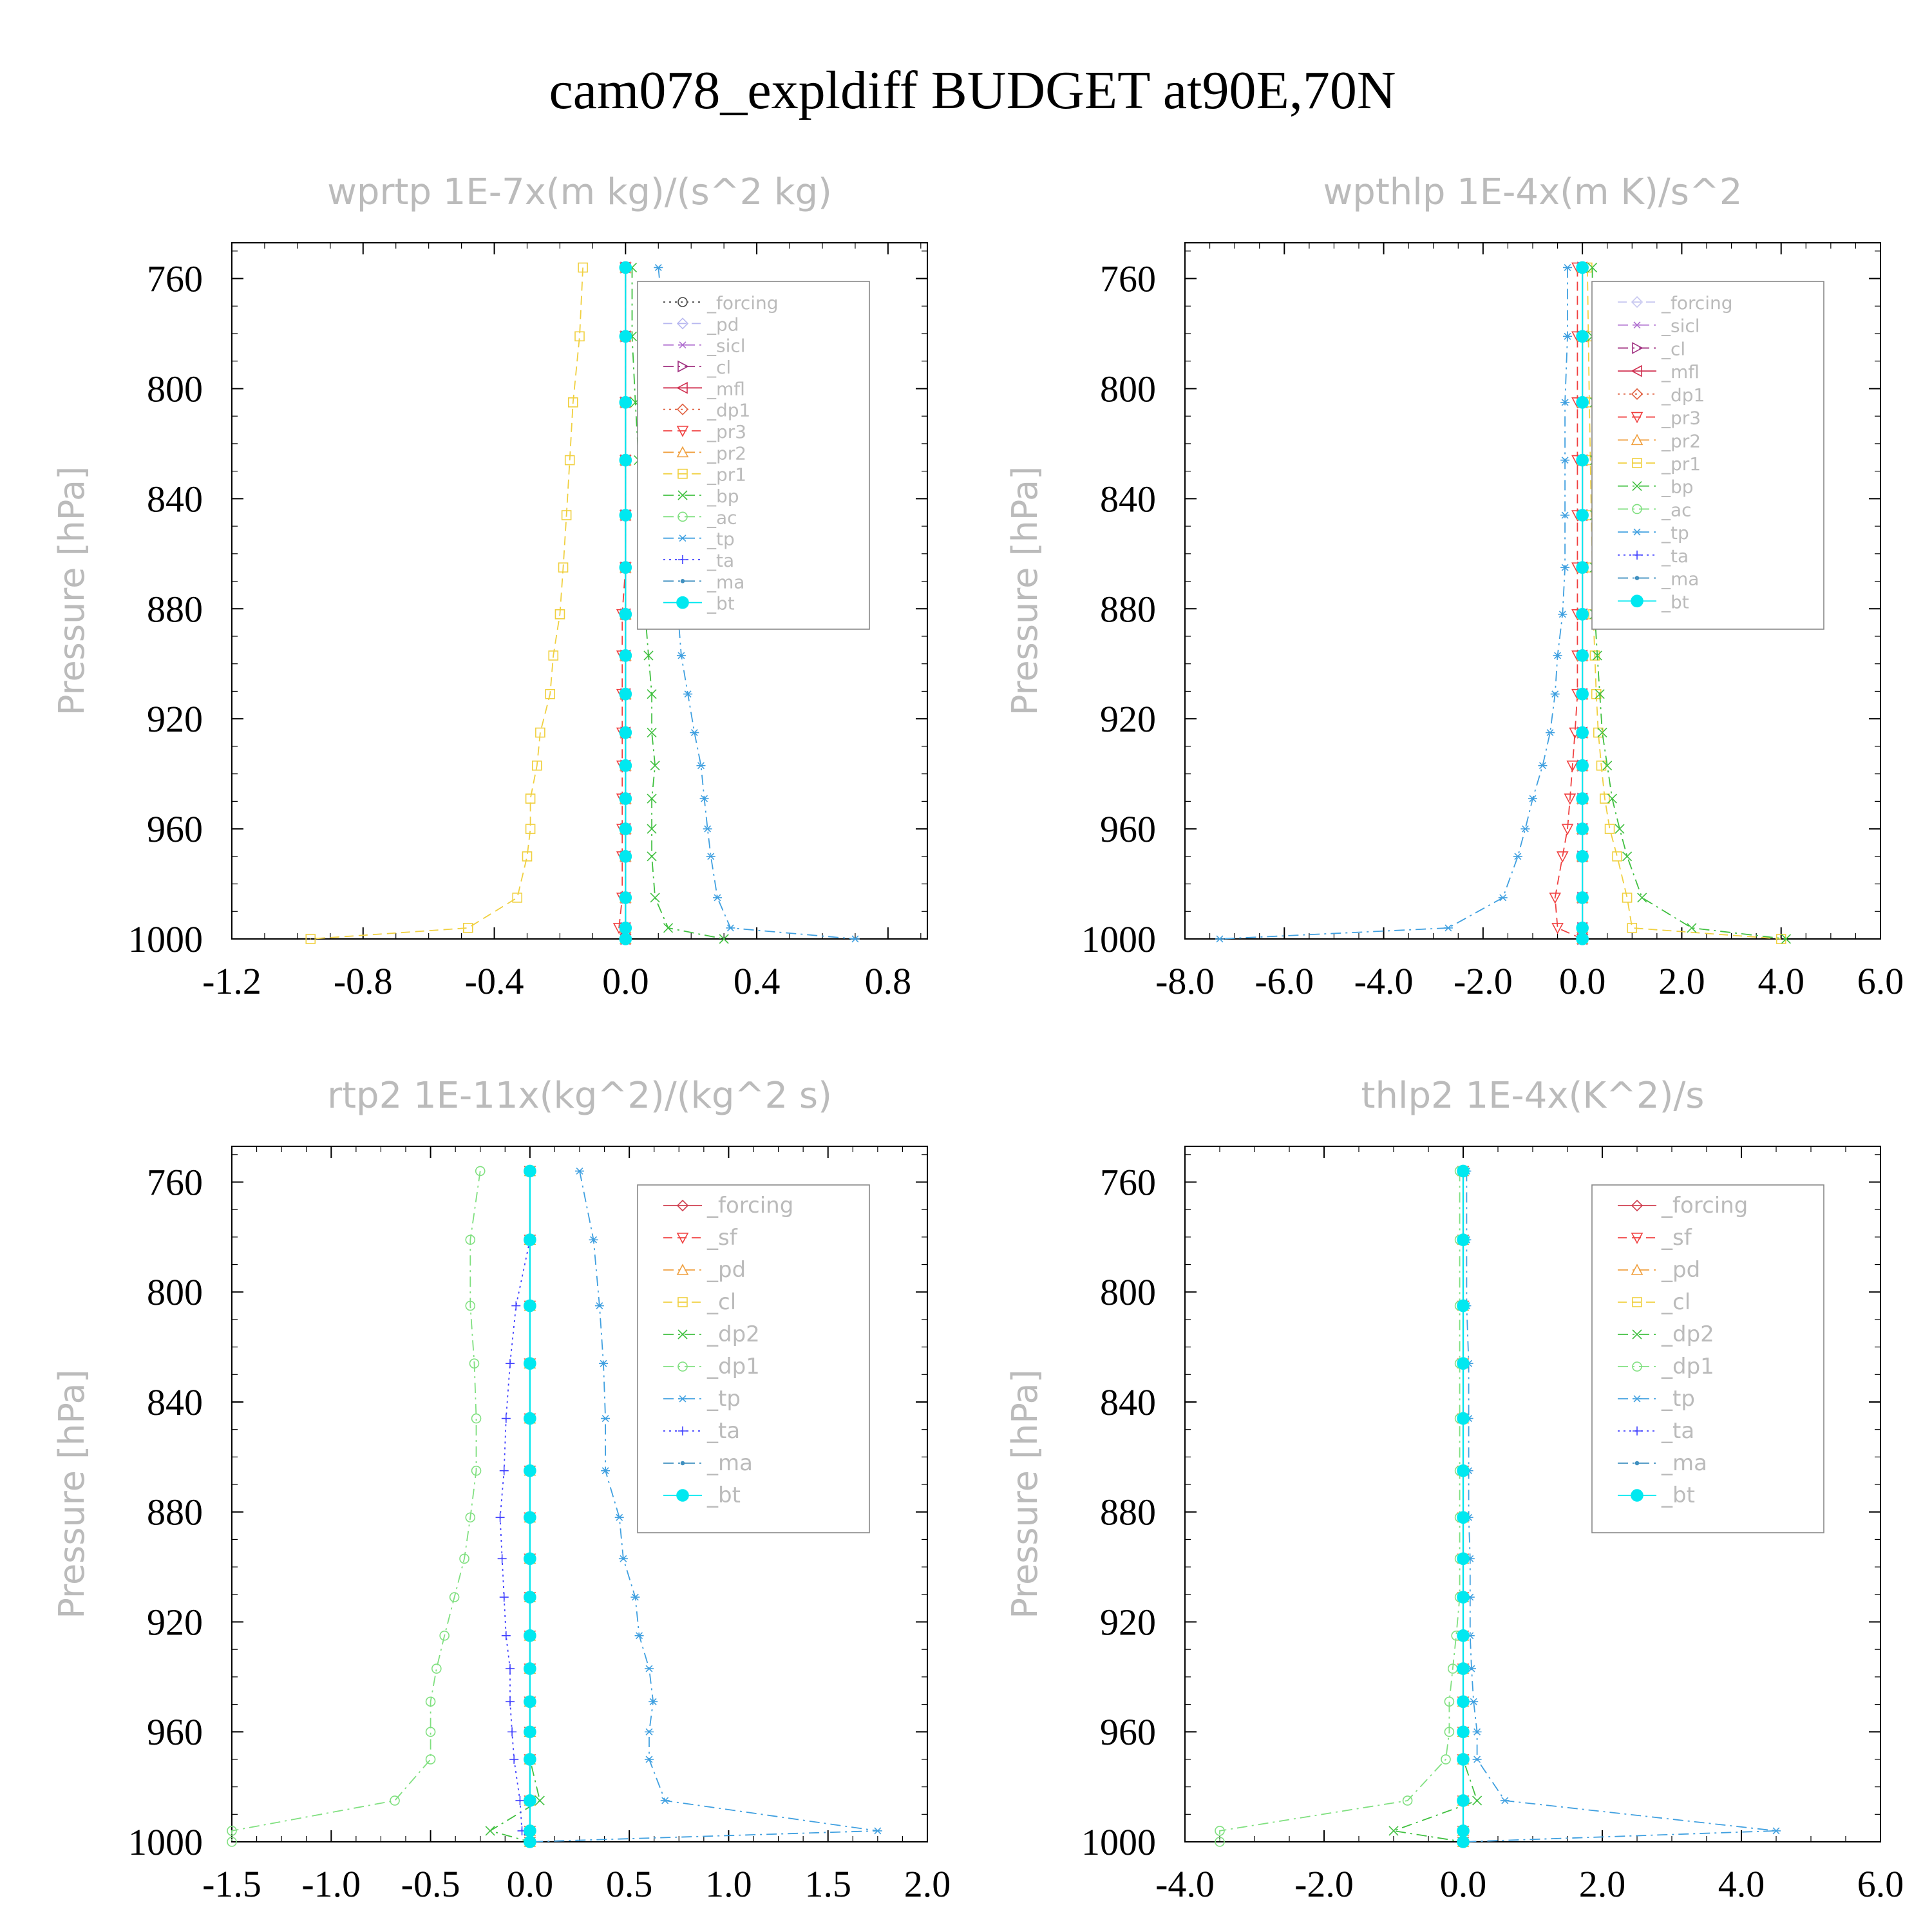  I want to click on y-tick-label: 840, so click(1128, 1402).